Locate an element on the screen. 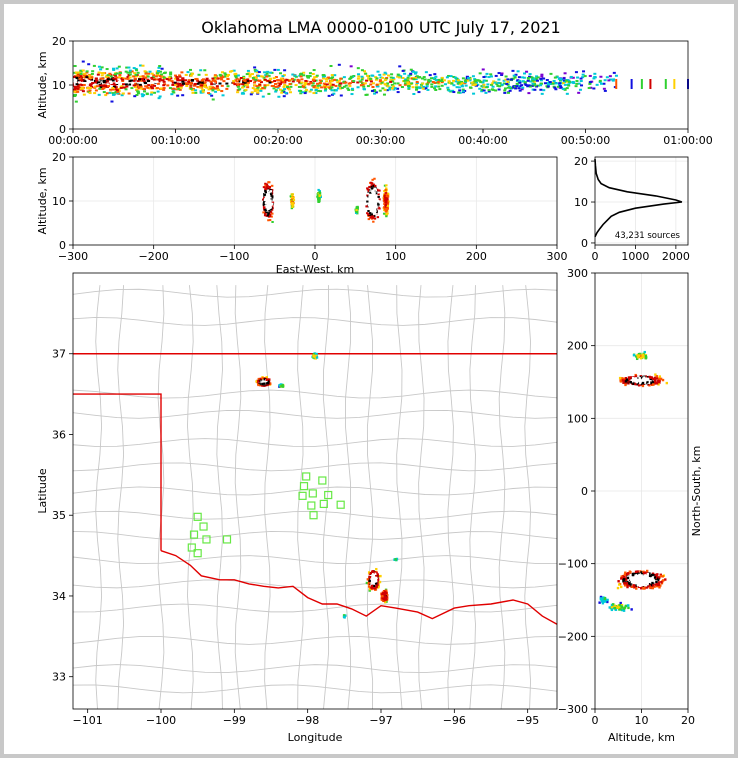  ew-height-xtick-label: −200 is located at coordinates (154, 256).